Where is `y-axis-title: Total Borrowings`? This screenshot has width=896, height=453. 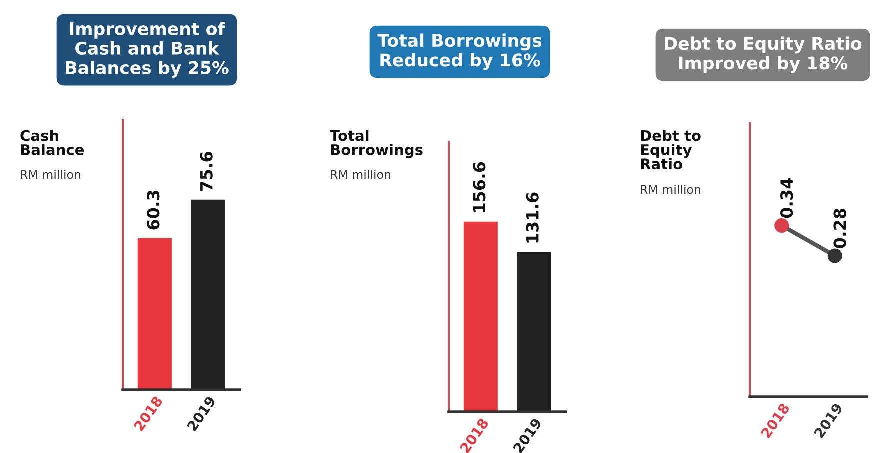
y-axis-title: Total Borrowings is located at coordinates (376, 144).